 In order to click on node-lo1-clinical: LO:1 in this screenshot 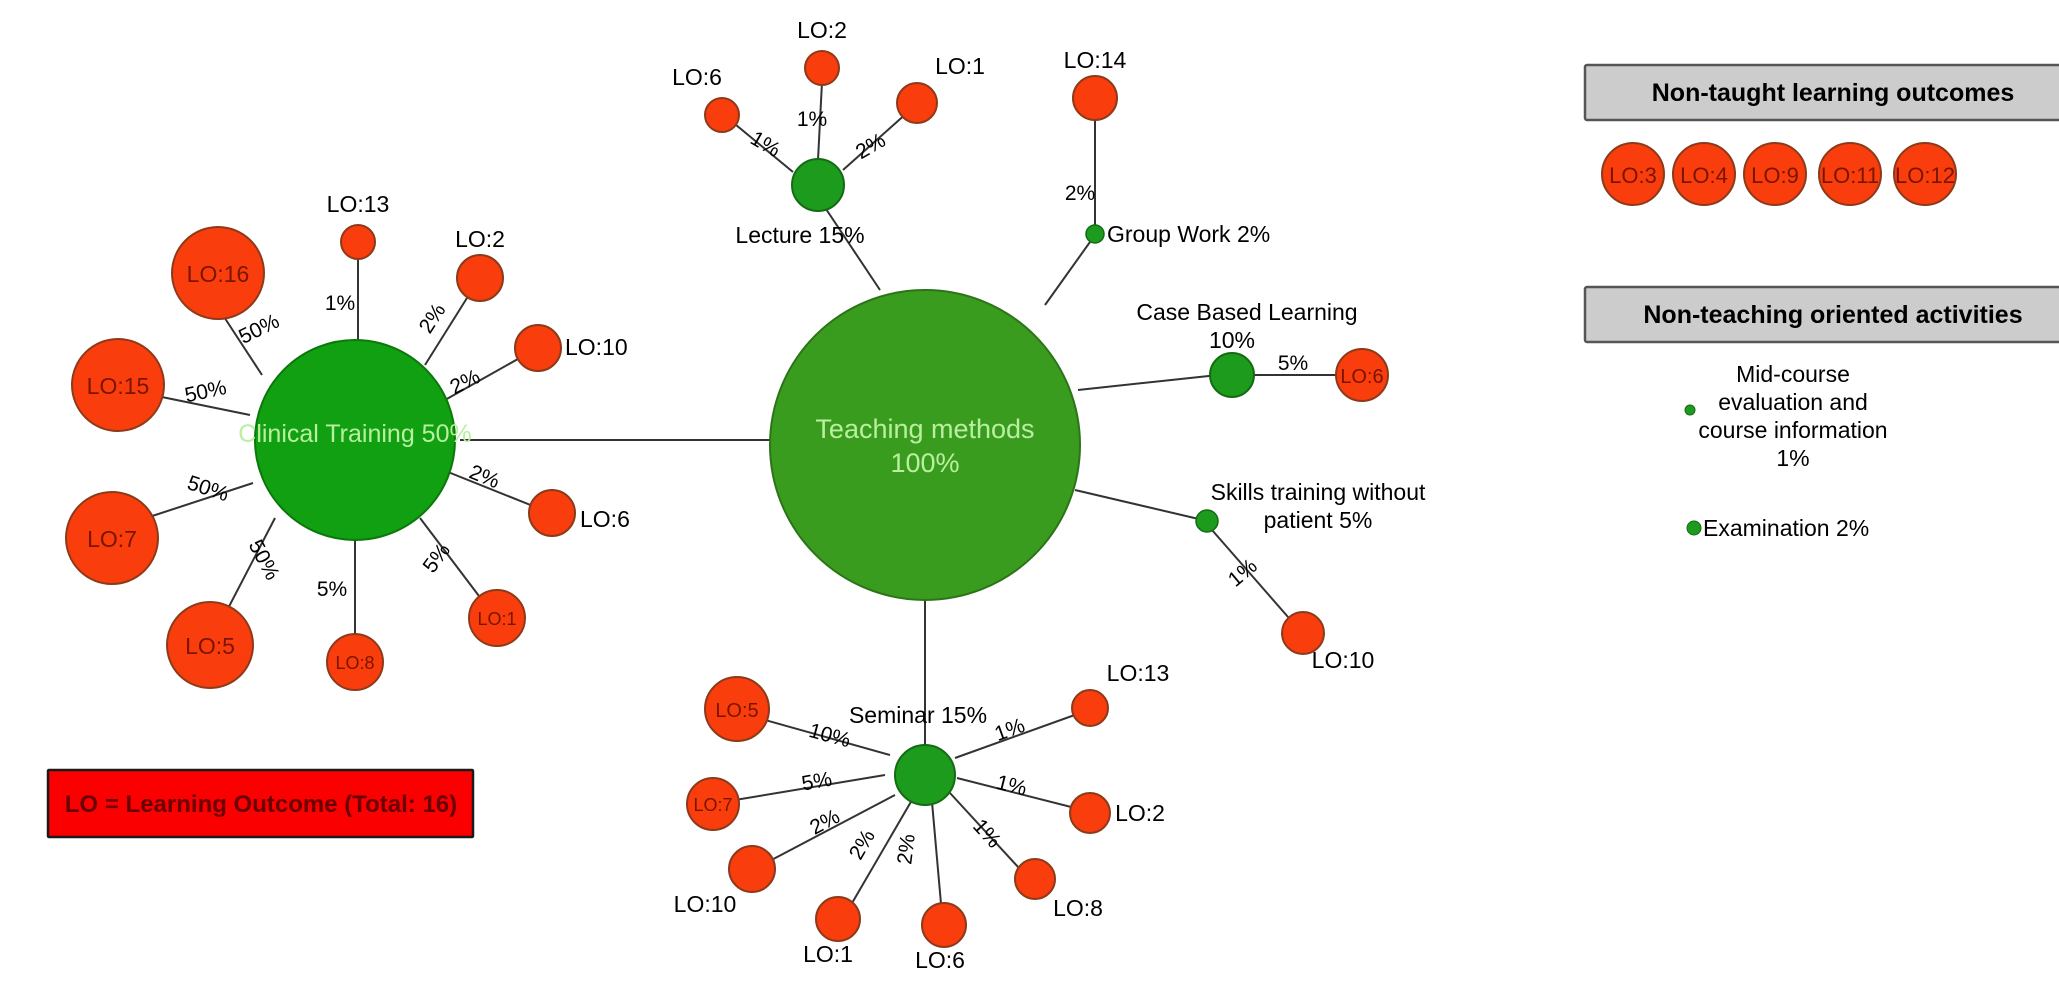, I will do `click(497, 618)`.